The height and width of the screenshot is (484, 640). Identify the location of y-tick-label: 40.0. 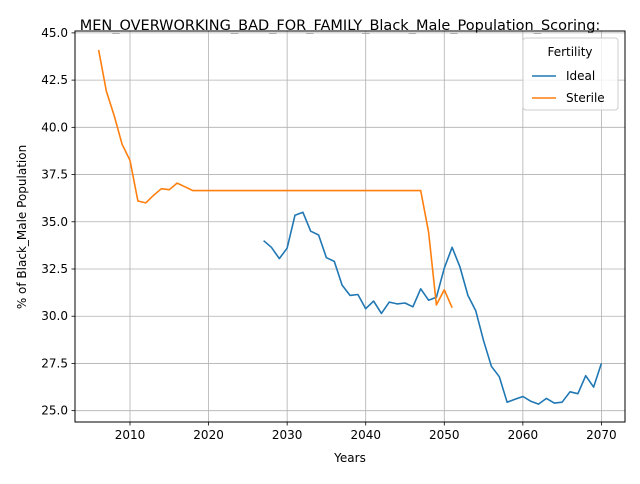
(54, 127).